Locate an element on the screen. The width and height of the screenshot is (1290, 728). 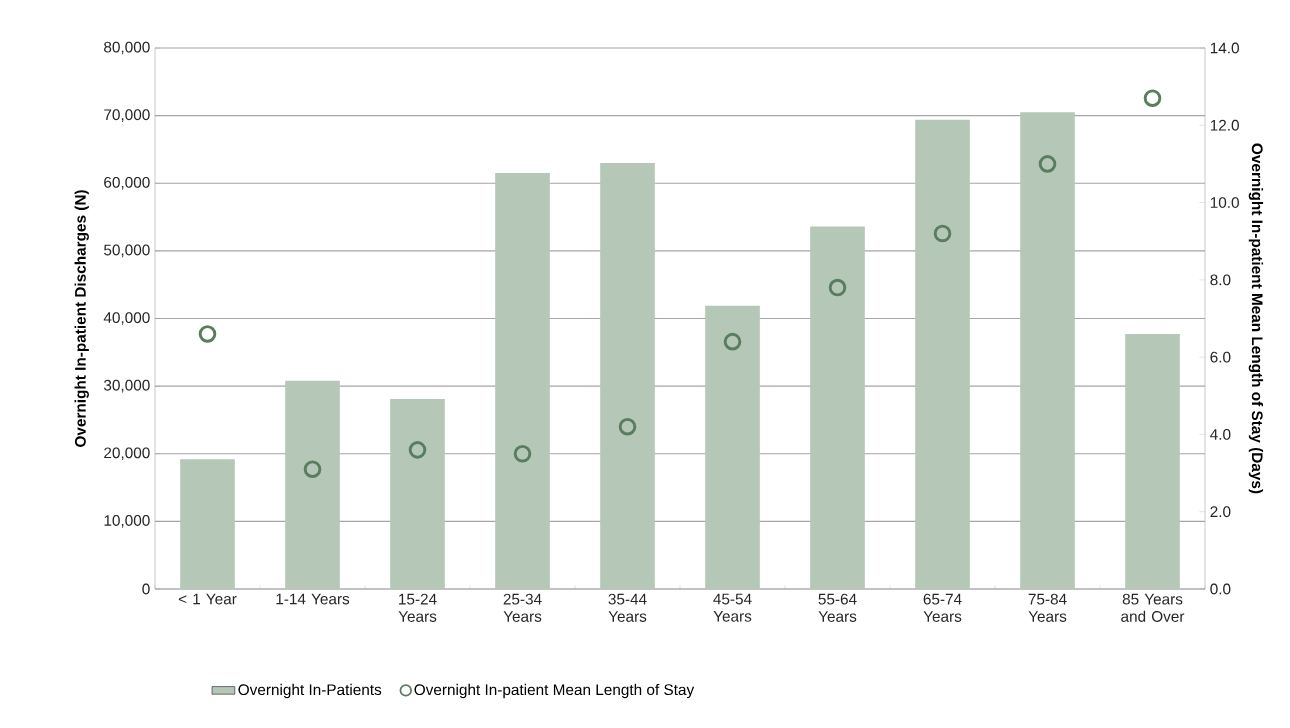
x-tick-label: 25-34 Years is located at coordinates (522, 607).